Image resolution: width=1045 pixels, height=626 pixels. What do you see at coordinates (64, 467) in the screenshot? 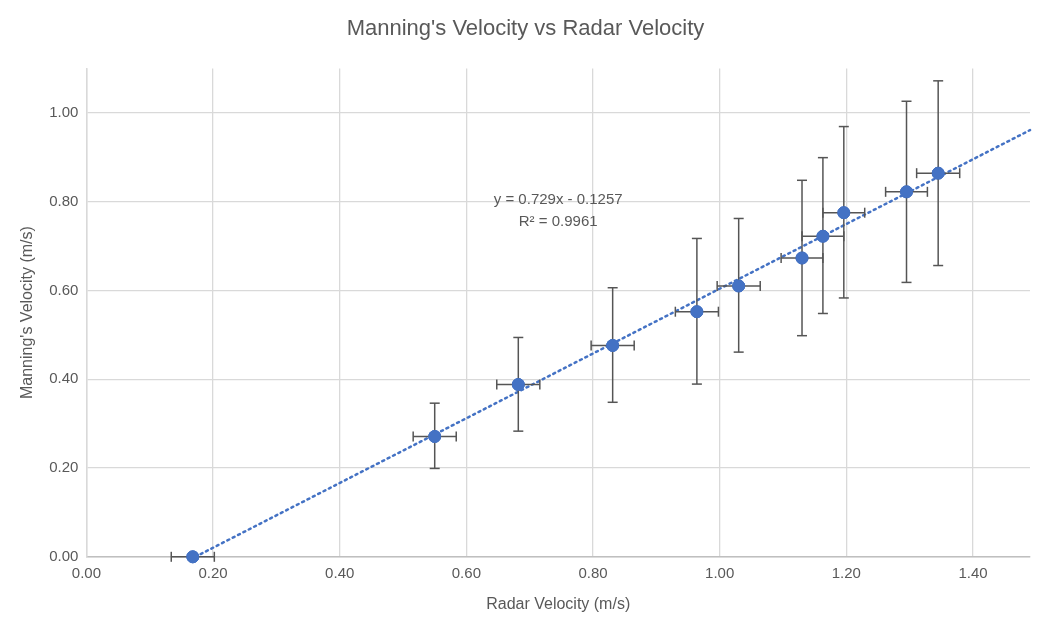
I see `y-tick-label: 0.20` at bounding box center [64, 467].